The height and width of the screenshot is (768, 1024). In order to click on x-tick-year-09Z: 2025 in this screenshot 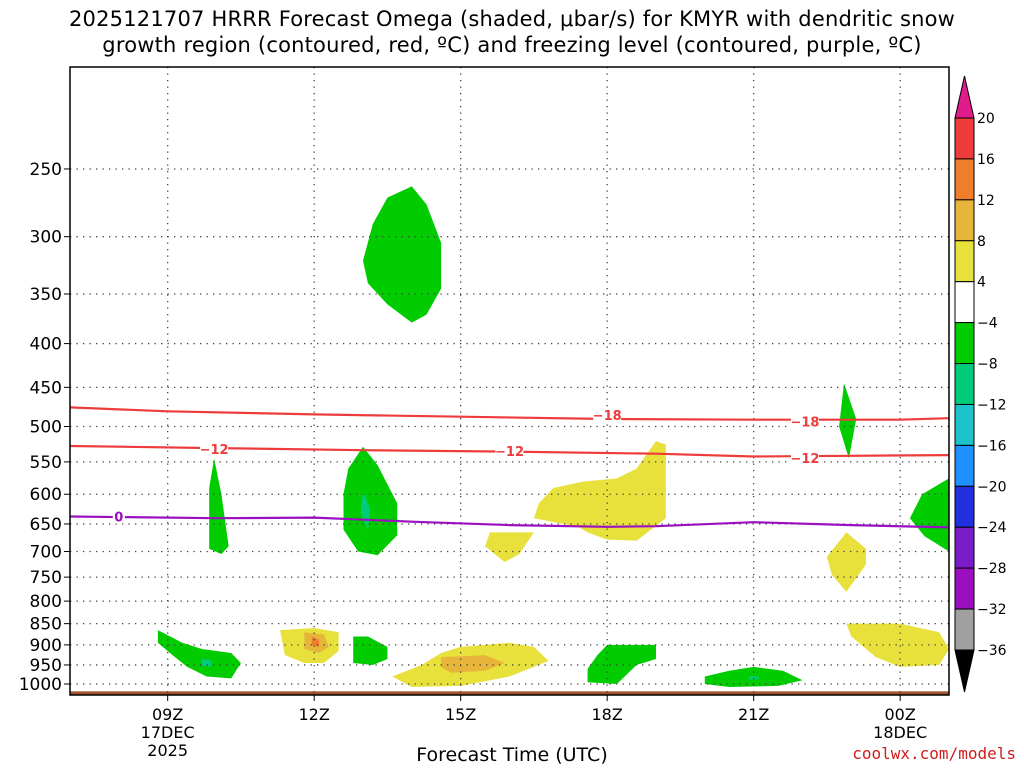, I will do `click(167, 750)`.